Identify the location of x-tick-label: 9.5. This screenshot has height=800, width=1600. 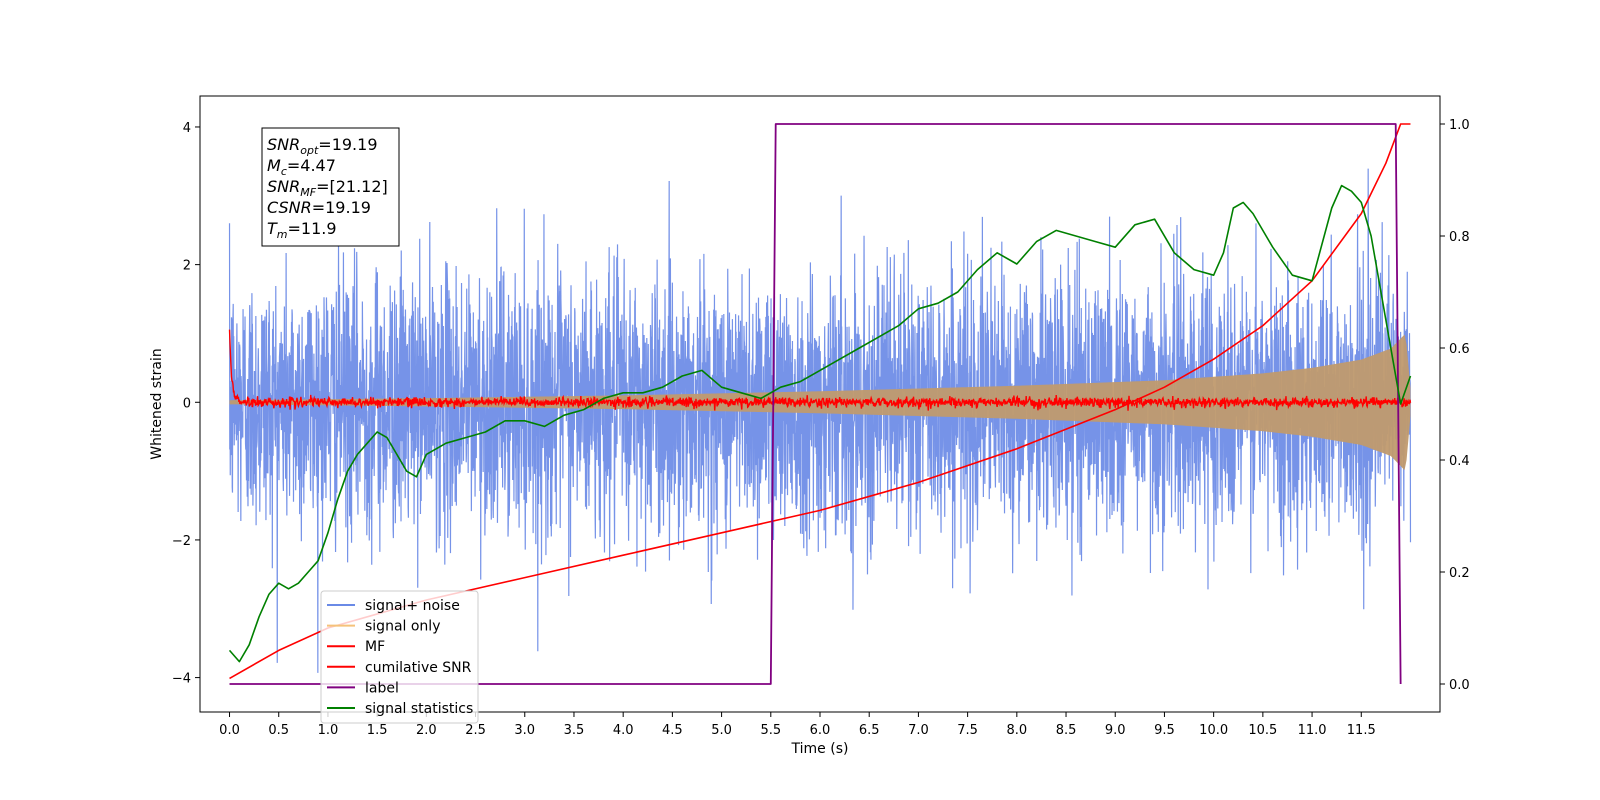
(1164, 730).